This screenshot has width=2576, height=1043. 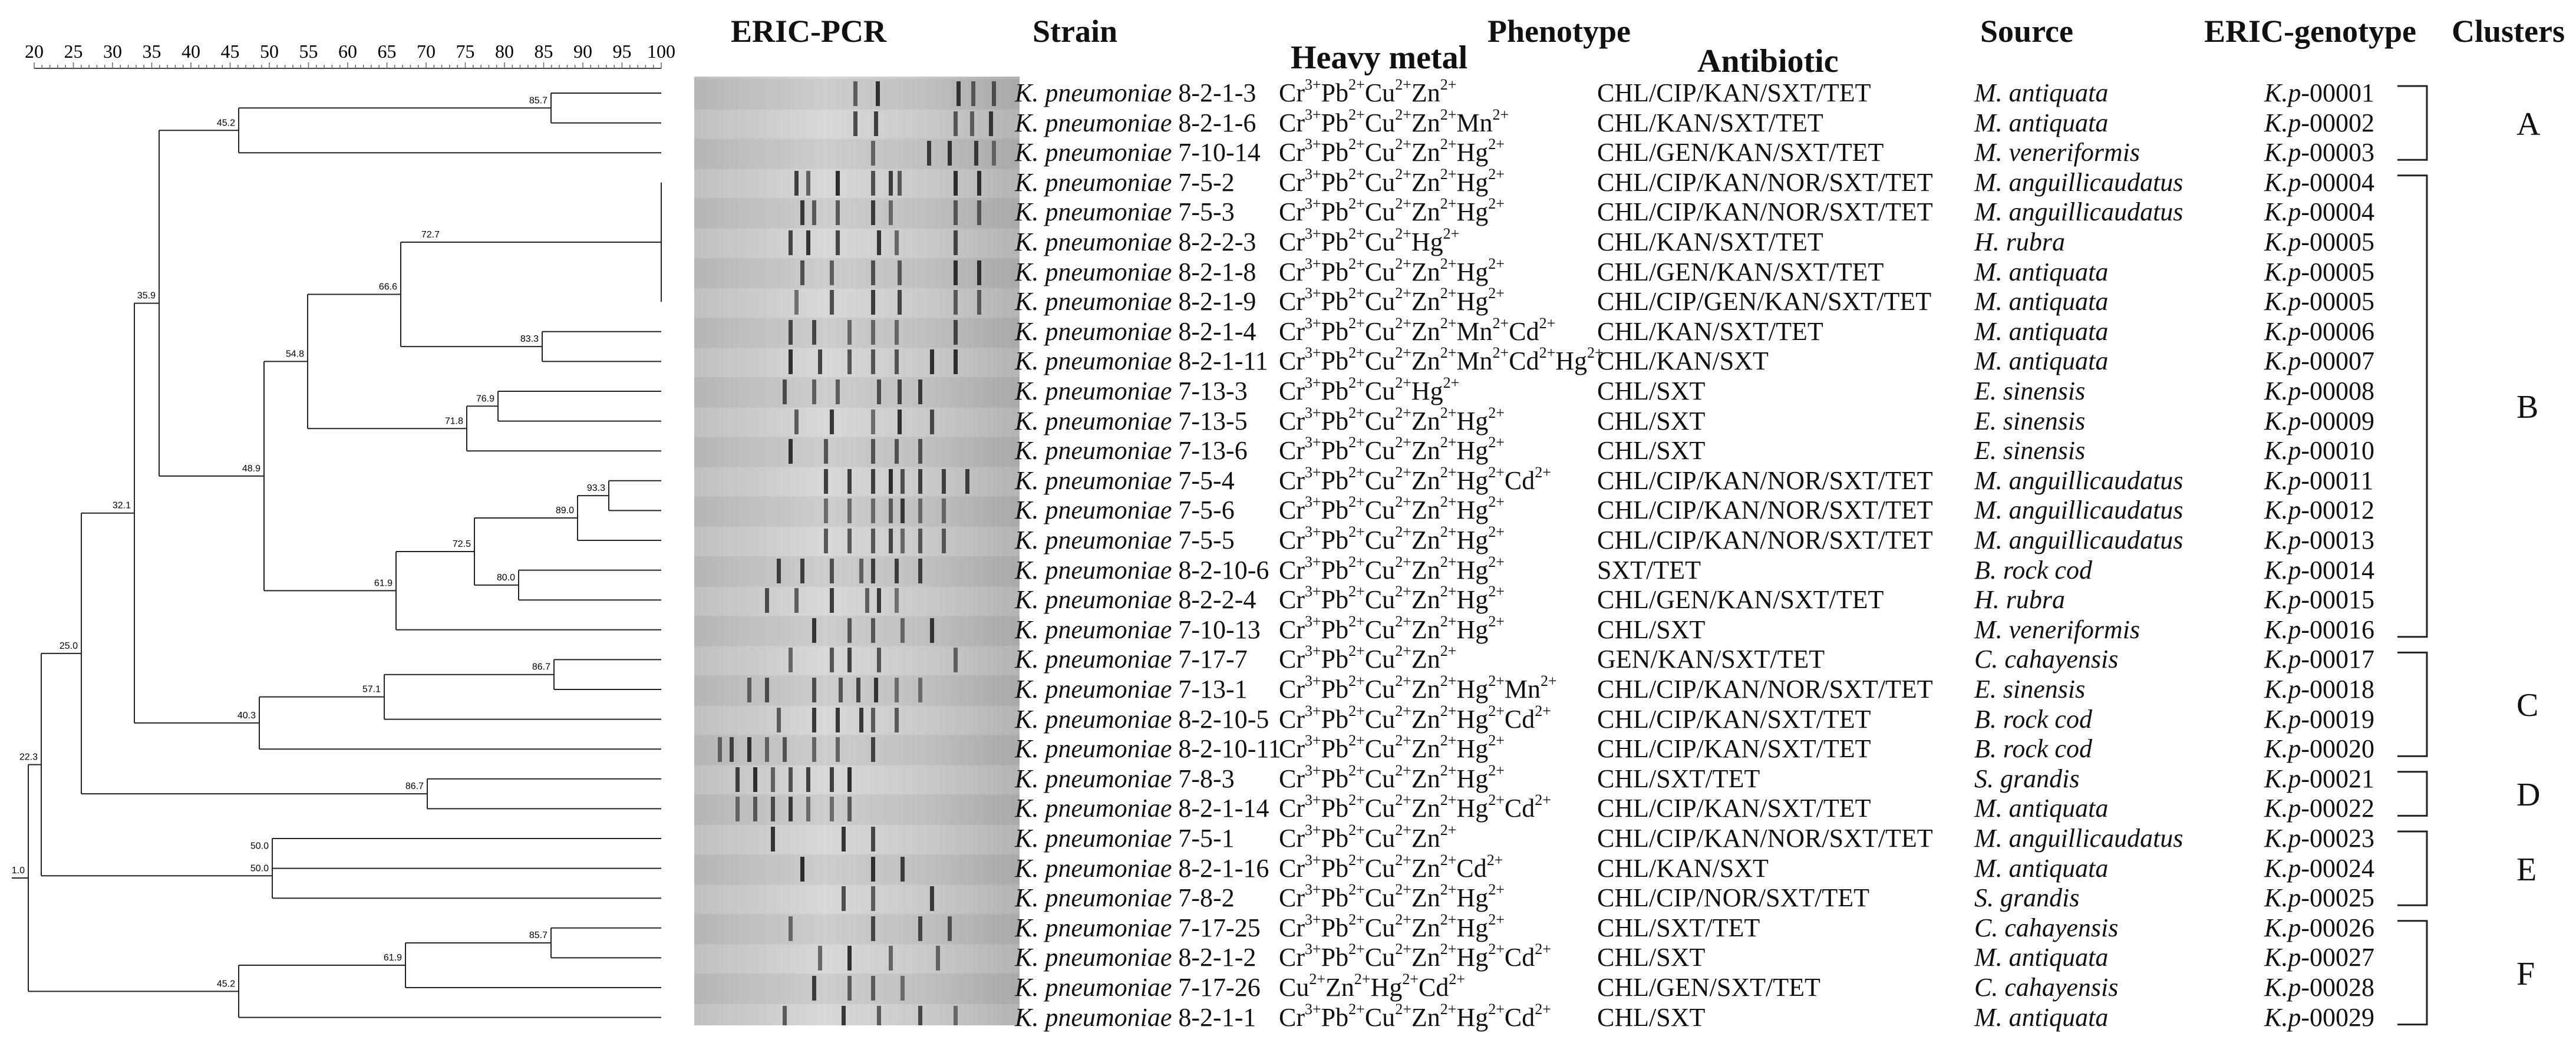 What do you see at coordinates (2319, 391) in the screenshot?
I see `eric-genotype: K.p-00008` at bounding box center [2319, 391].